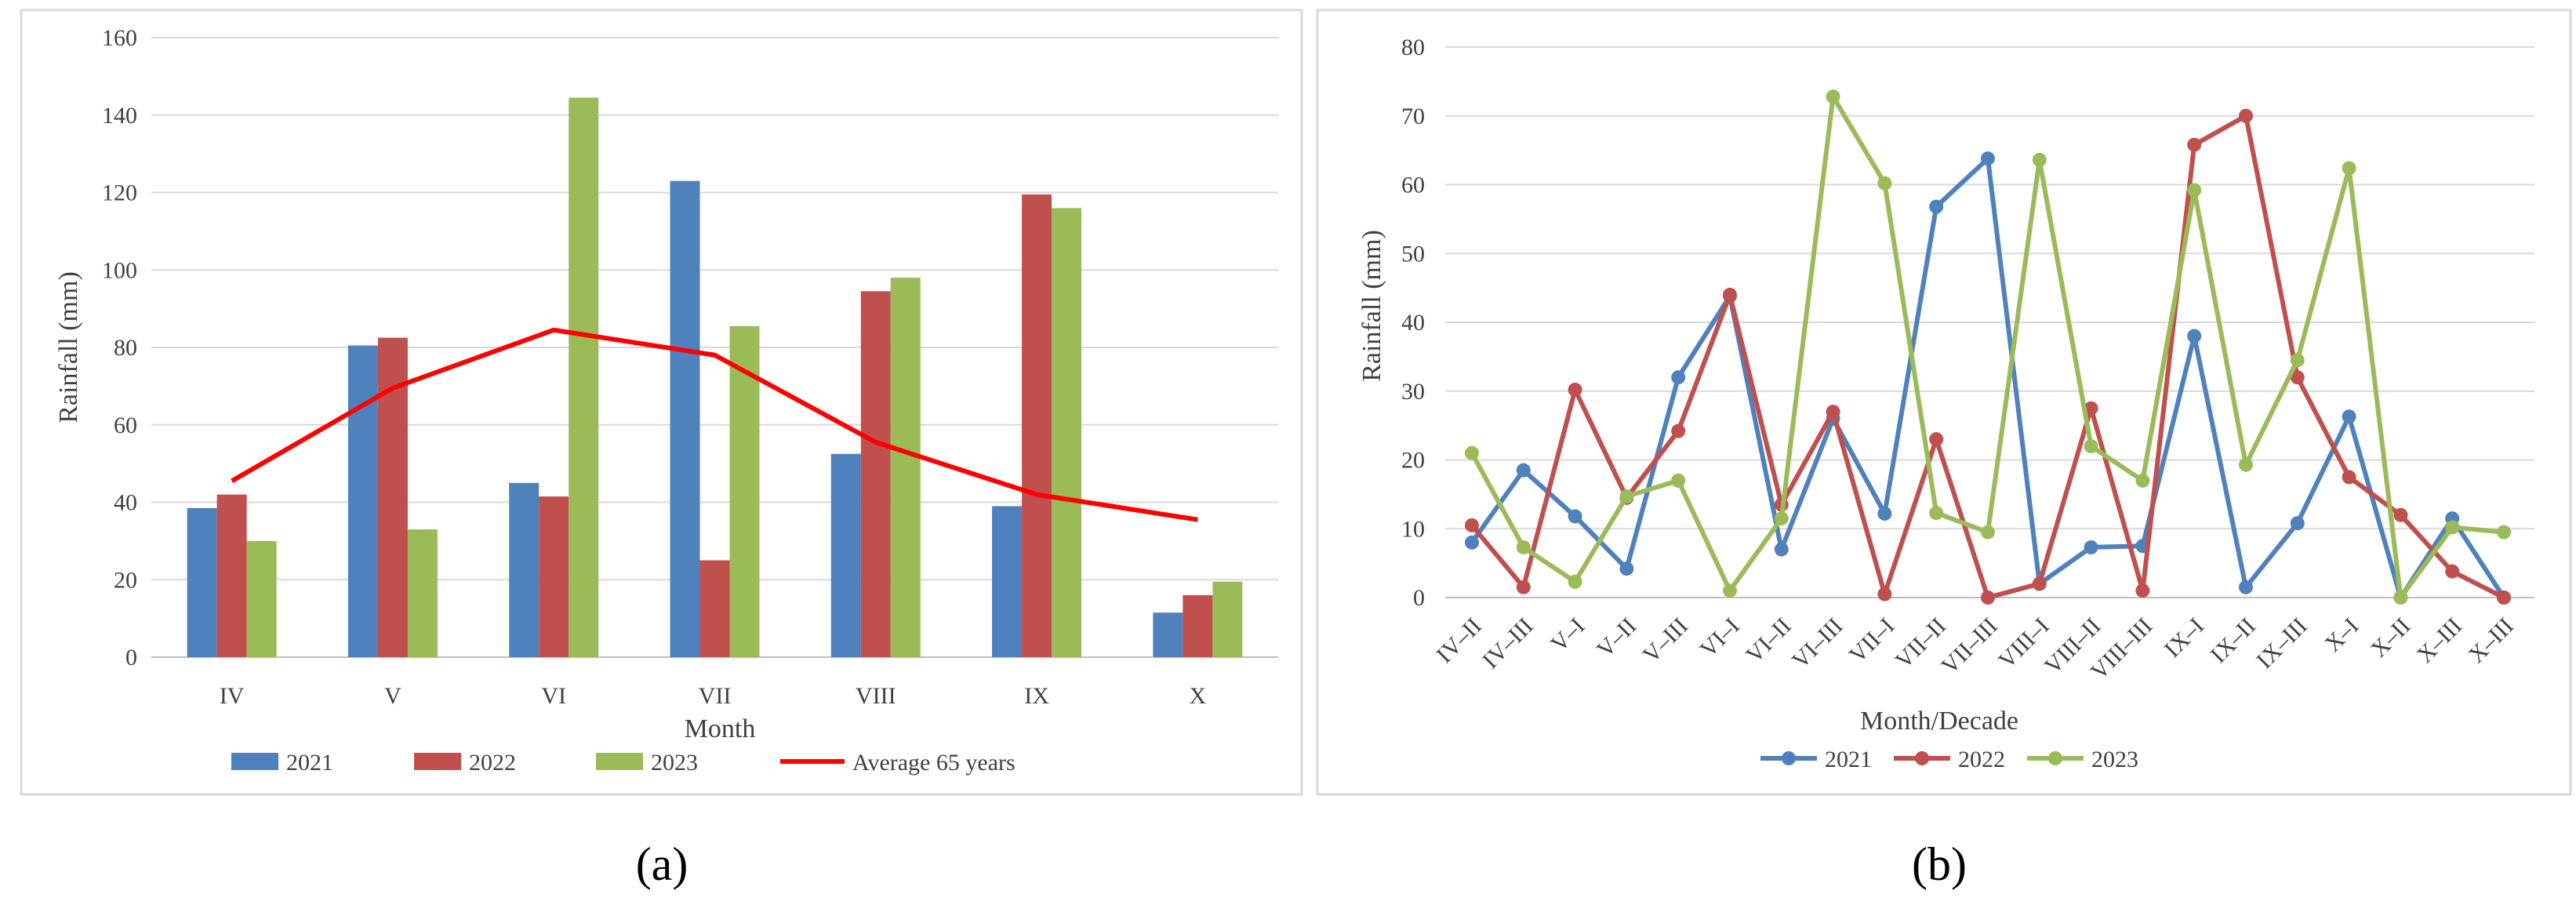  Describe the element at coordinates (261, 598) in the screenshot. I see `bar-2023-IV` at that location.